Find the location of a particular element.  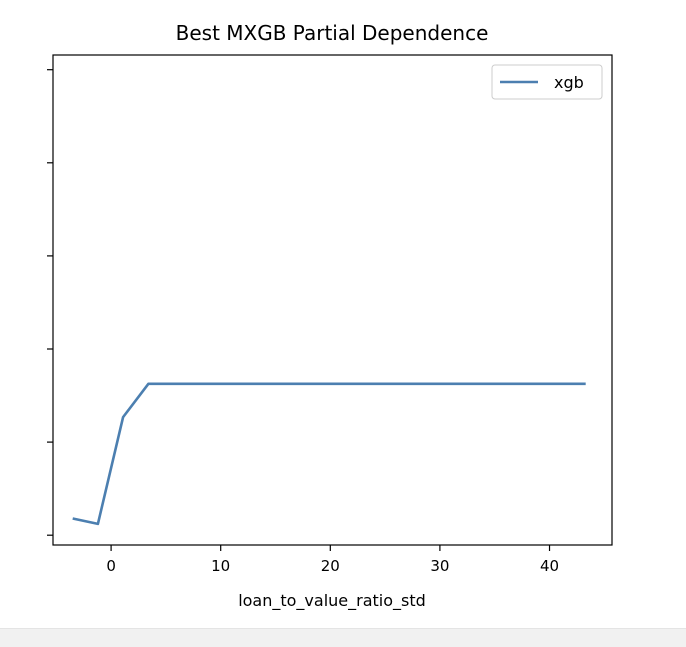

x-tick-label: 0 is located at coordinates (111, 566).